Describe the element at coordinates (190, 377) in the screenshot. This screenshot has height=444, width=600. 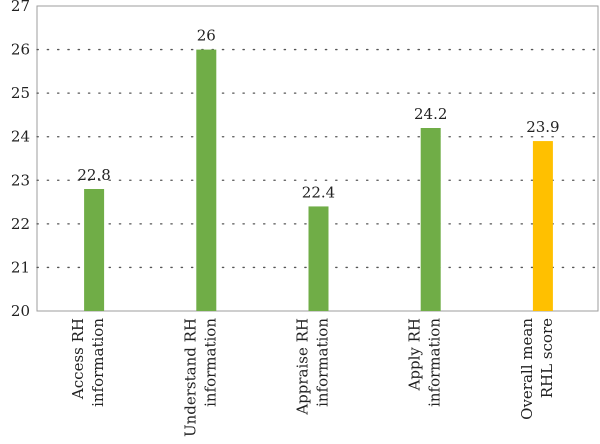
I see `category-label-line: Understand RH` at that location.